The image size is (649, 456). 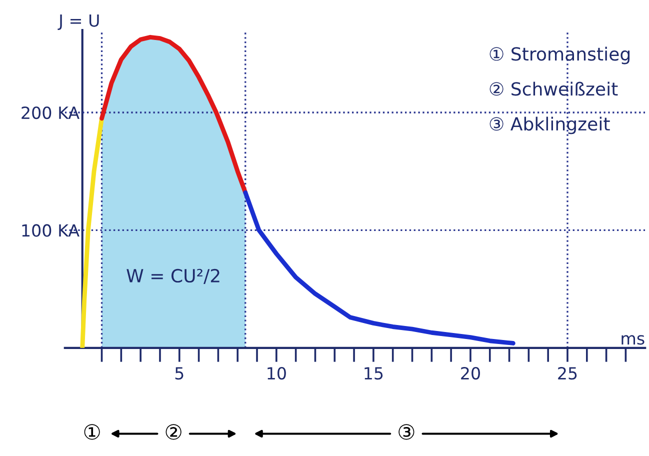 I want to click on x-tick-label: 10, so click(x=277, y=373).